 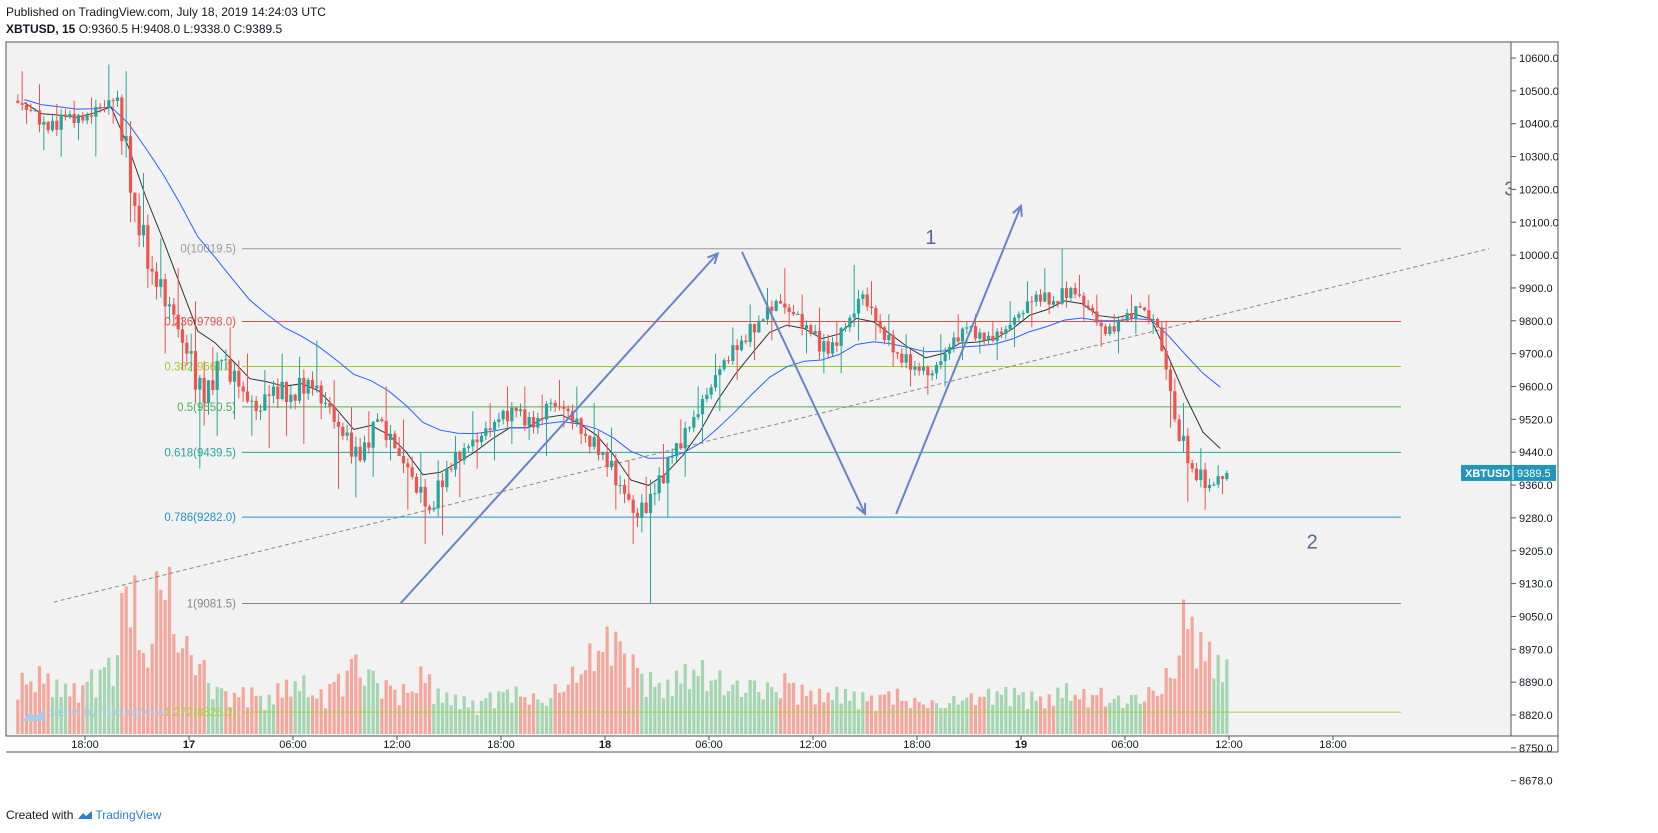 I want to click on y-tick-label: 9900.0, so click(x=1536, y=289).